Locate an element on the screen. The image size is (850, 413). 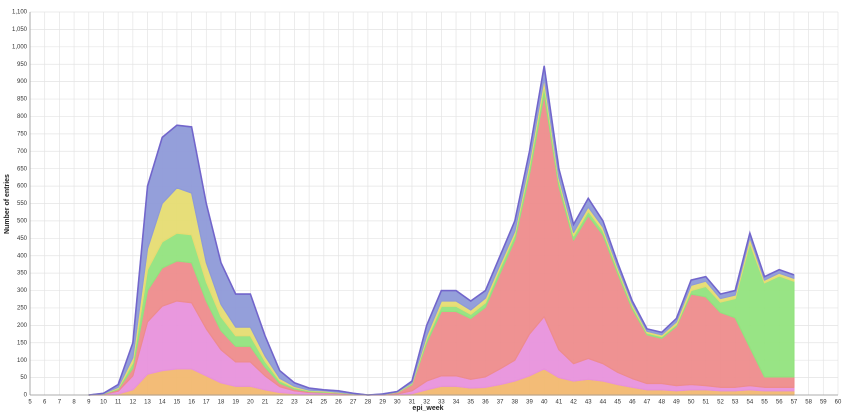
y-tick-label: 1,050 is located at coordinates (20, 30).